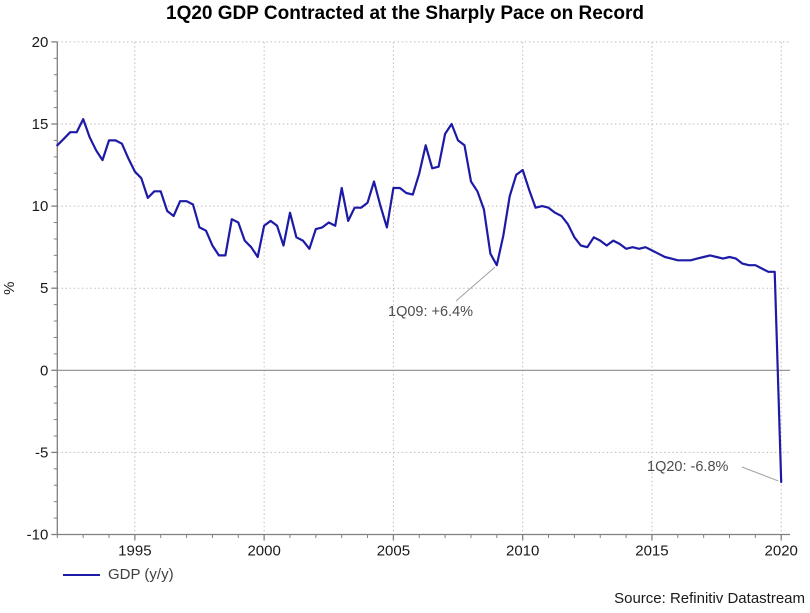  I want to click on y-tick-label: 15, so click(40, 124).